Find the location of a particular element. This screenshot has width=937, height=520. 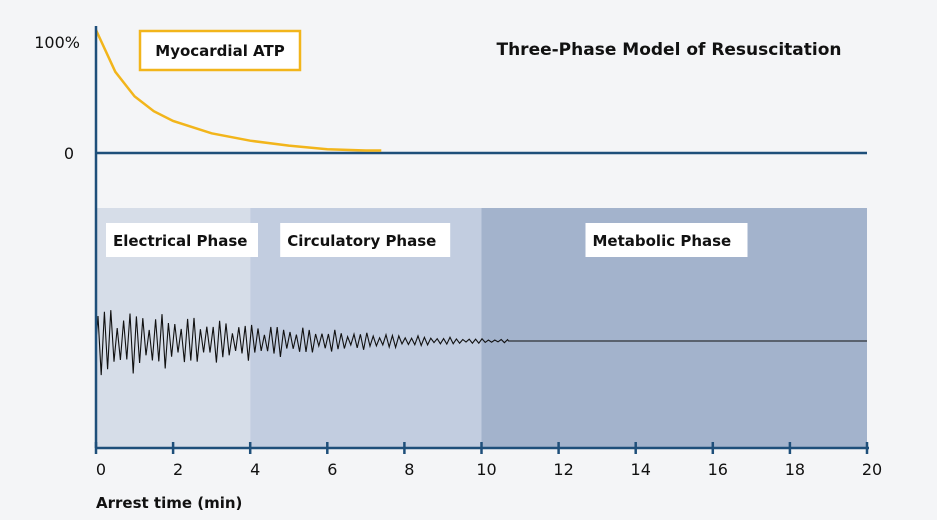

x-tick-label-6: 12 is located at coordinates (563, 469).